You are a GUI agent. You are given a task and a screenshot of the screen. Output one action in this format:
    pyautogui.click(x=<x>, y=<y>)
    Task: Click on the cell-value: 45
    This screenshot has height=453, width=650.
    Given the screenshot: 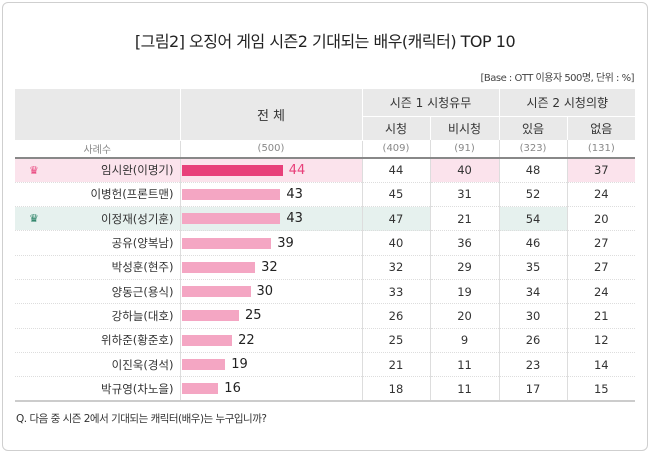 What is the action you would take?
    pyautogui.click(x=395, y=195)
    